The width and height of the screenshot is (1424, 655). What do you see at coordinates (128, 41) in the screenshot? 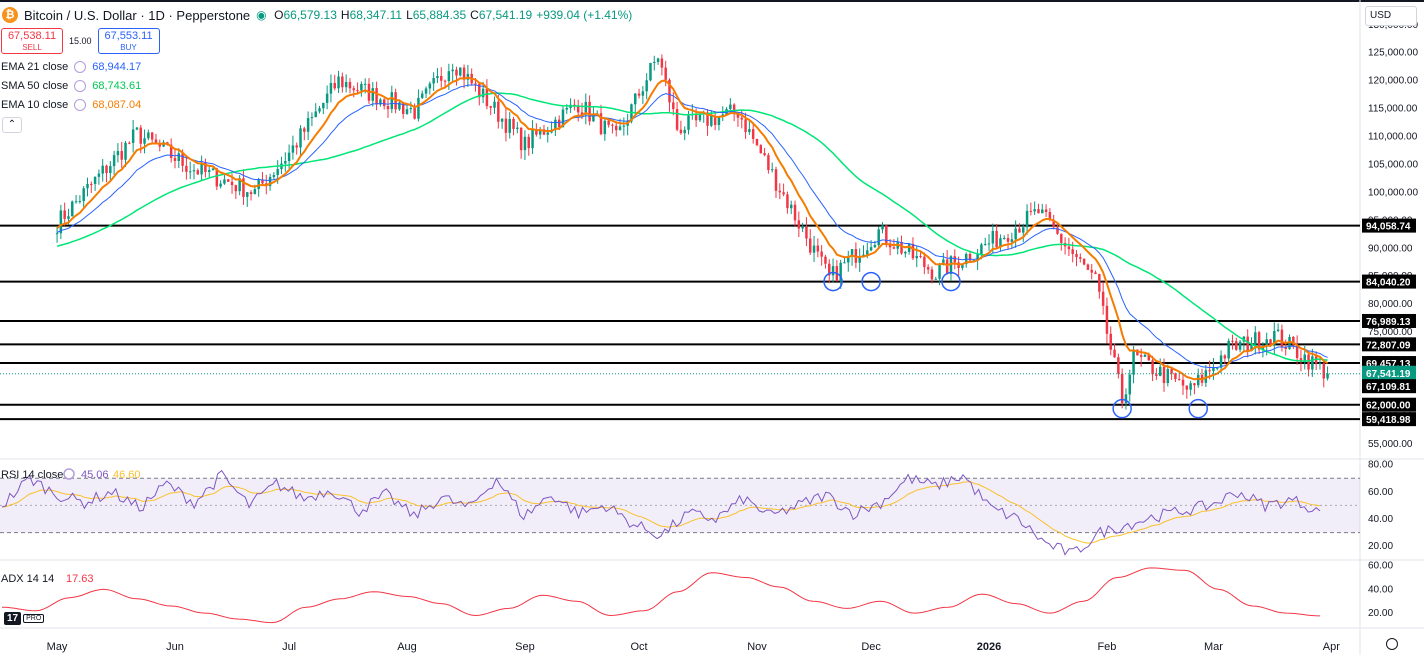
I see `buy-button: 67,553.11 BUY` at bounding box center [128, 41].